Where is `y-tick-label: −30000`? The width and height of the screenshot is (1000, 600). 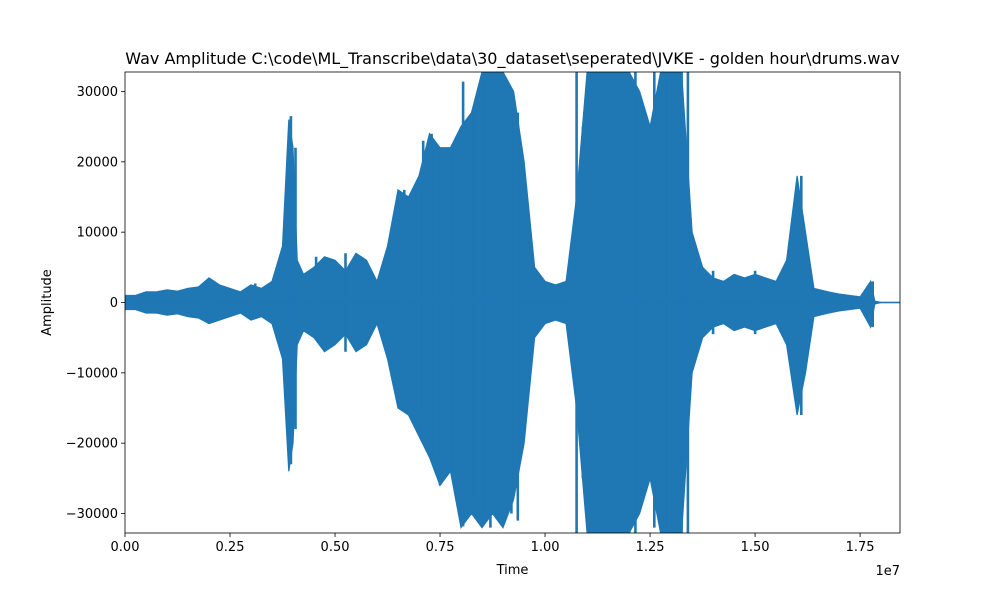 y-tick-label: −30000 is located at coordinates (92, 514).